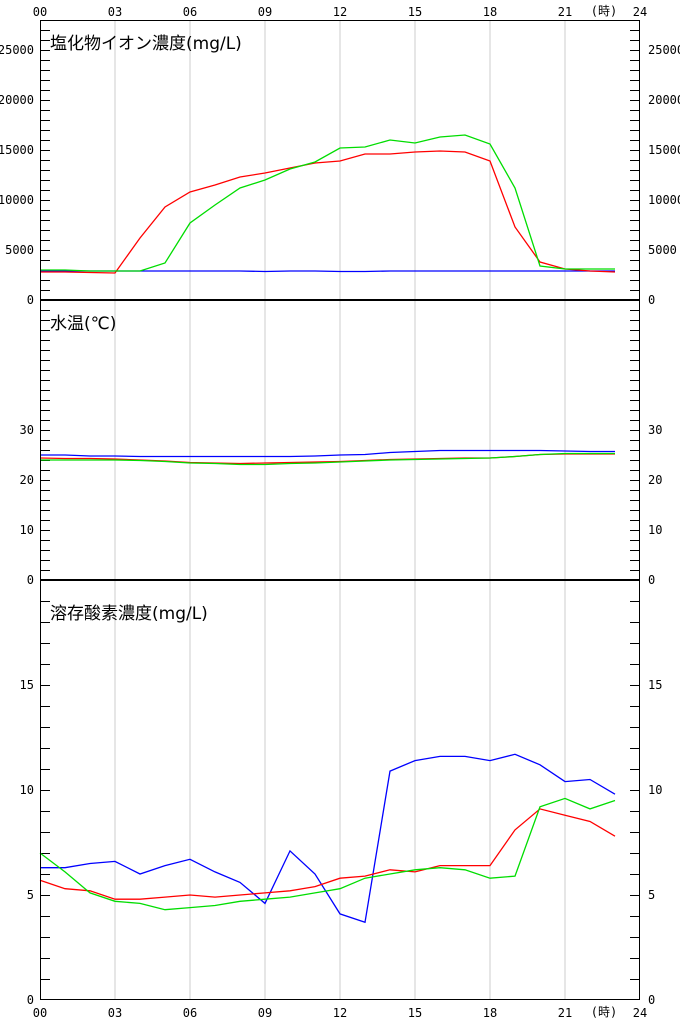 The height and width of the screenshot is (1020, 680). I want to click on y-tick-label-left: 25000, so click(17, 50).